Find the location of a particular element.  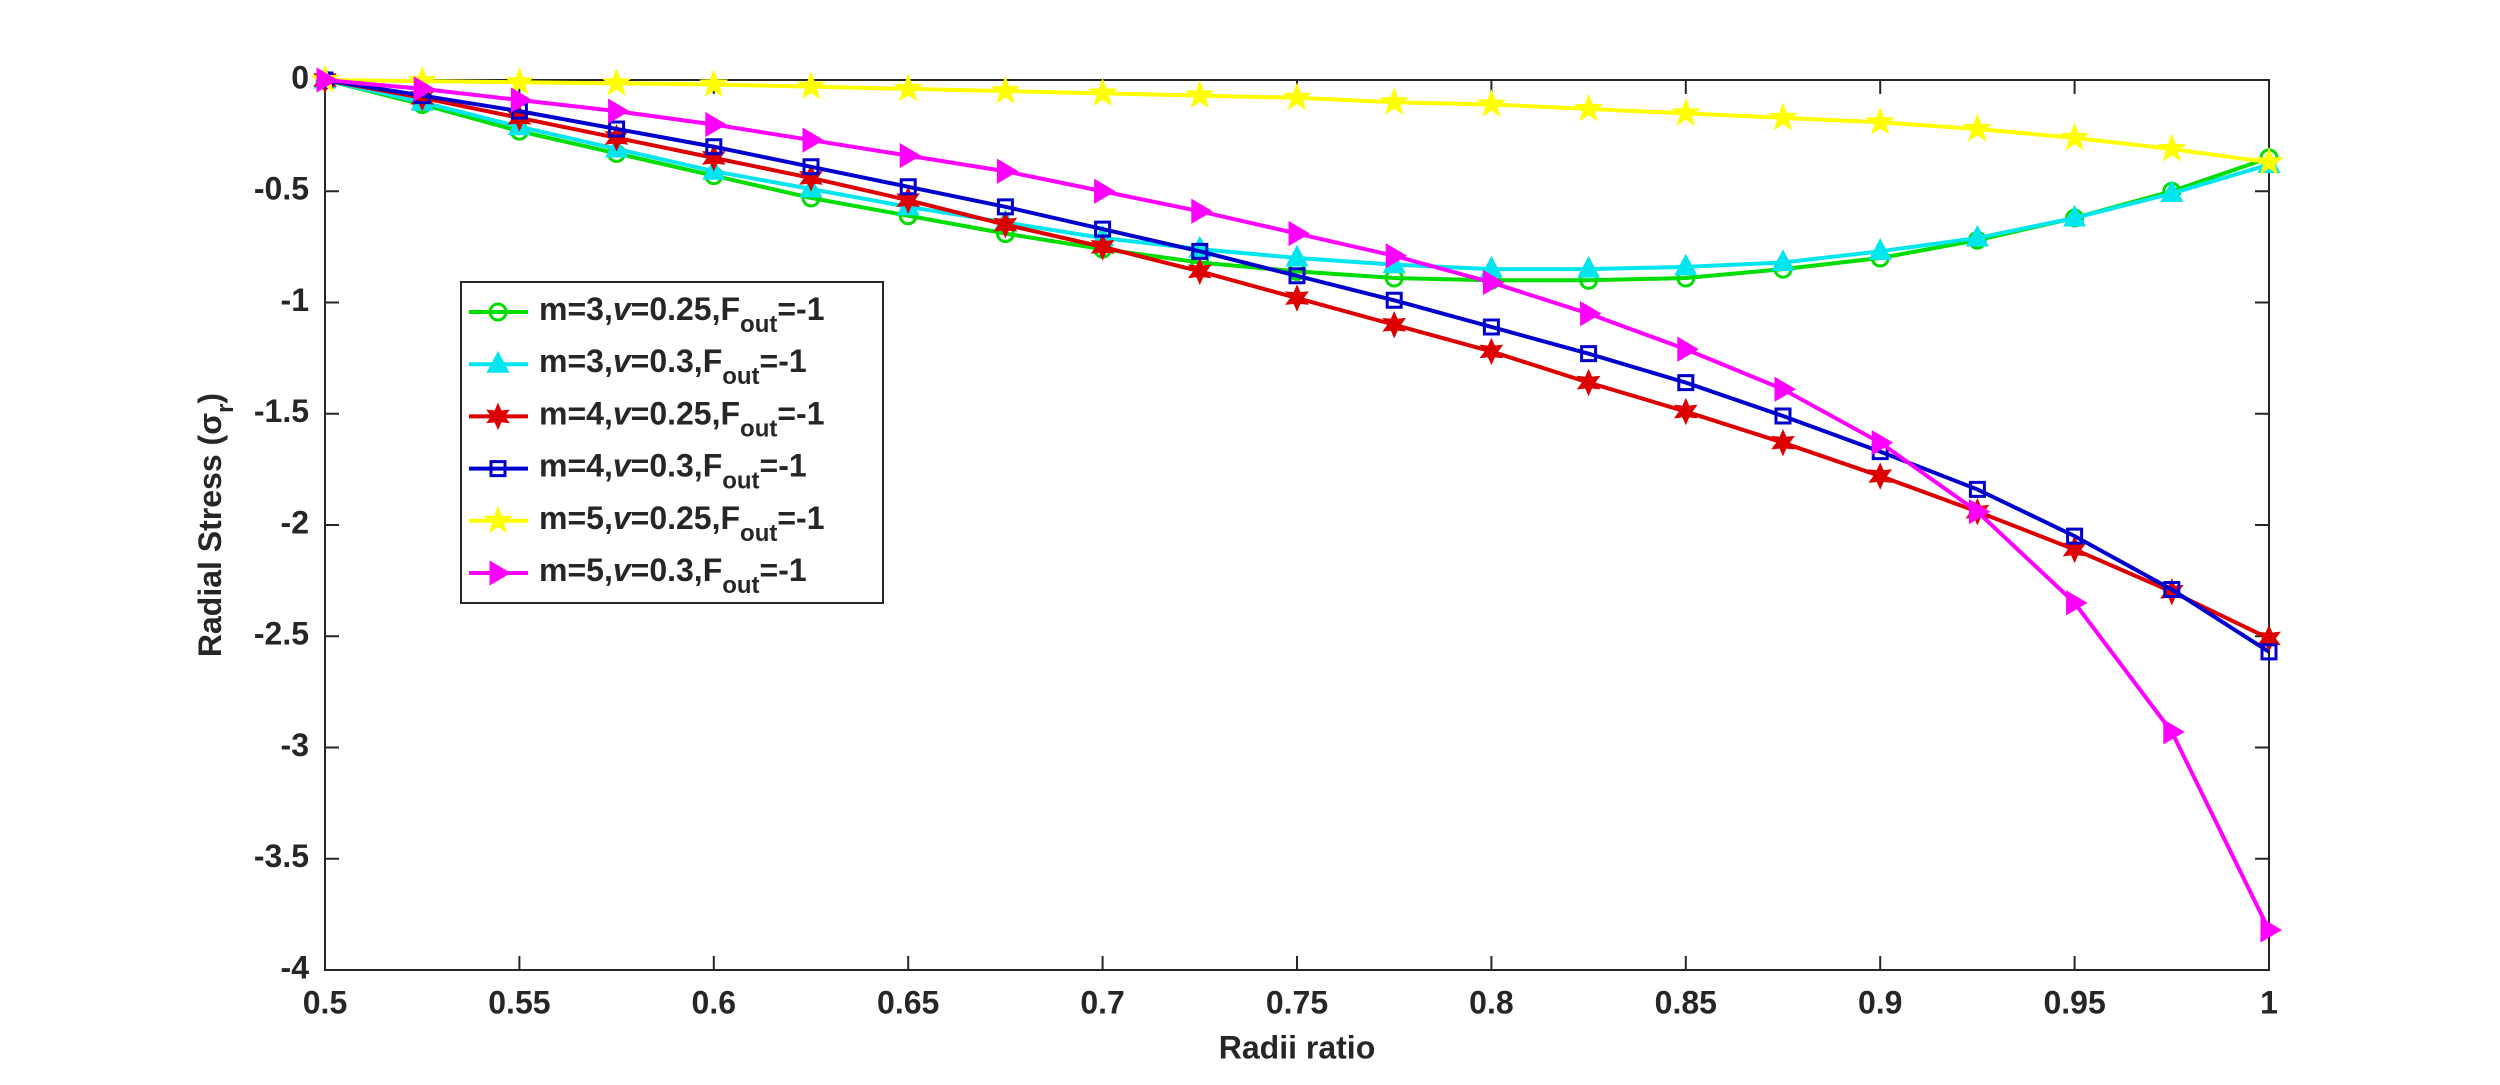

y-tick-label: -3.5 is located at coordinates (281, 856).